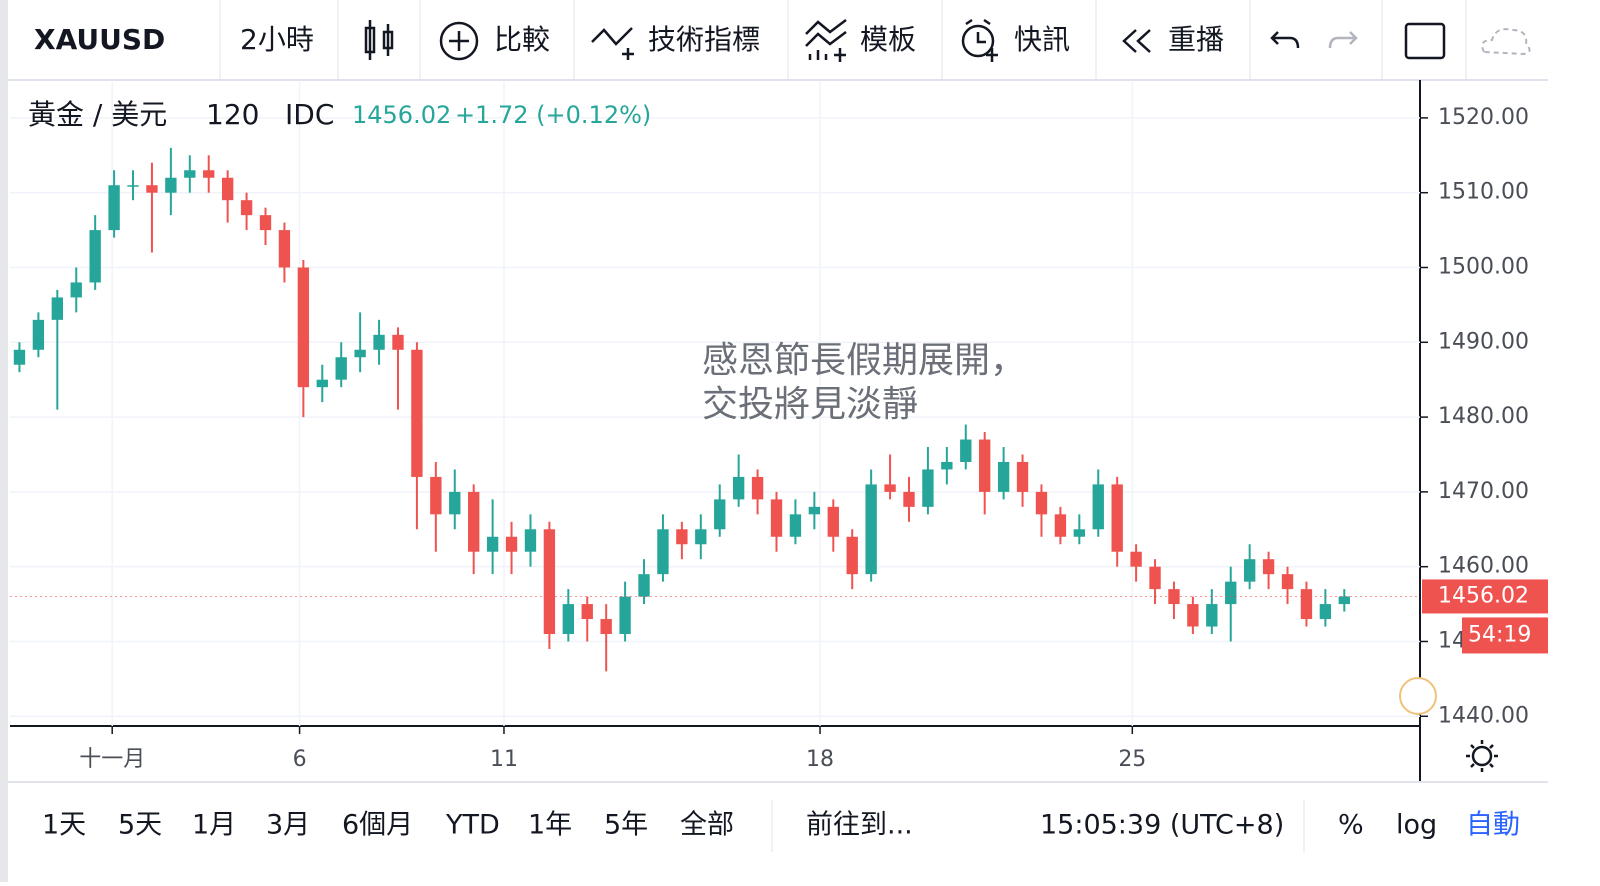 The width and height of the screenshot is (1600, 886). What do you see at coordinates (550, 825) in the screenshot?
I see `range-button: 1年` at bounding box center [550, 825].